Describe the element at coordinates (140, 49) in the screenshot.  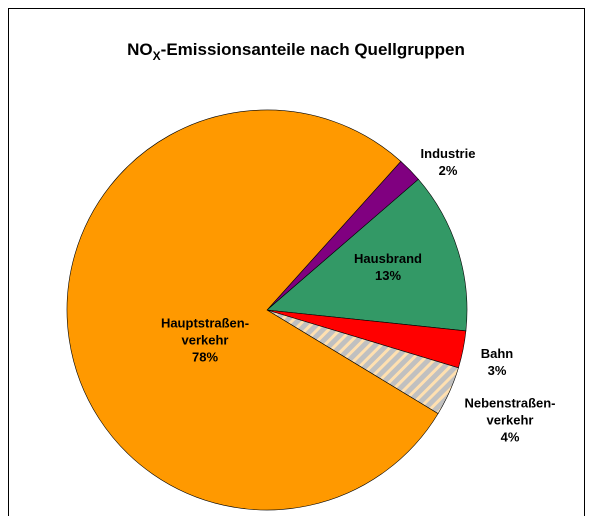
I see `title-part: NO` at that location.